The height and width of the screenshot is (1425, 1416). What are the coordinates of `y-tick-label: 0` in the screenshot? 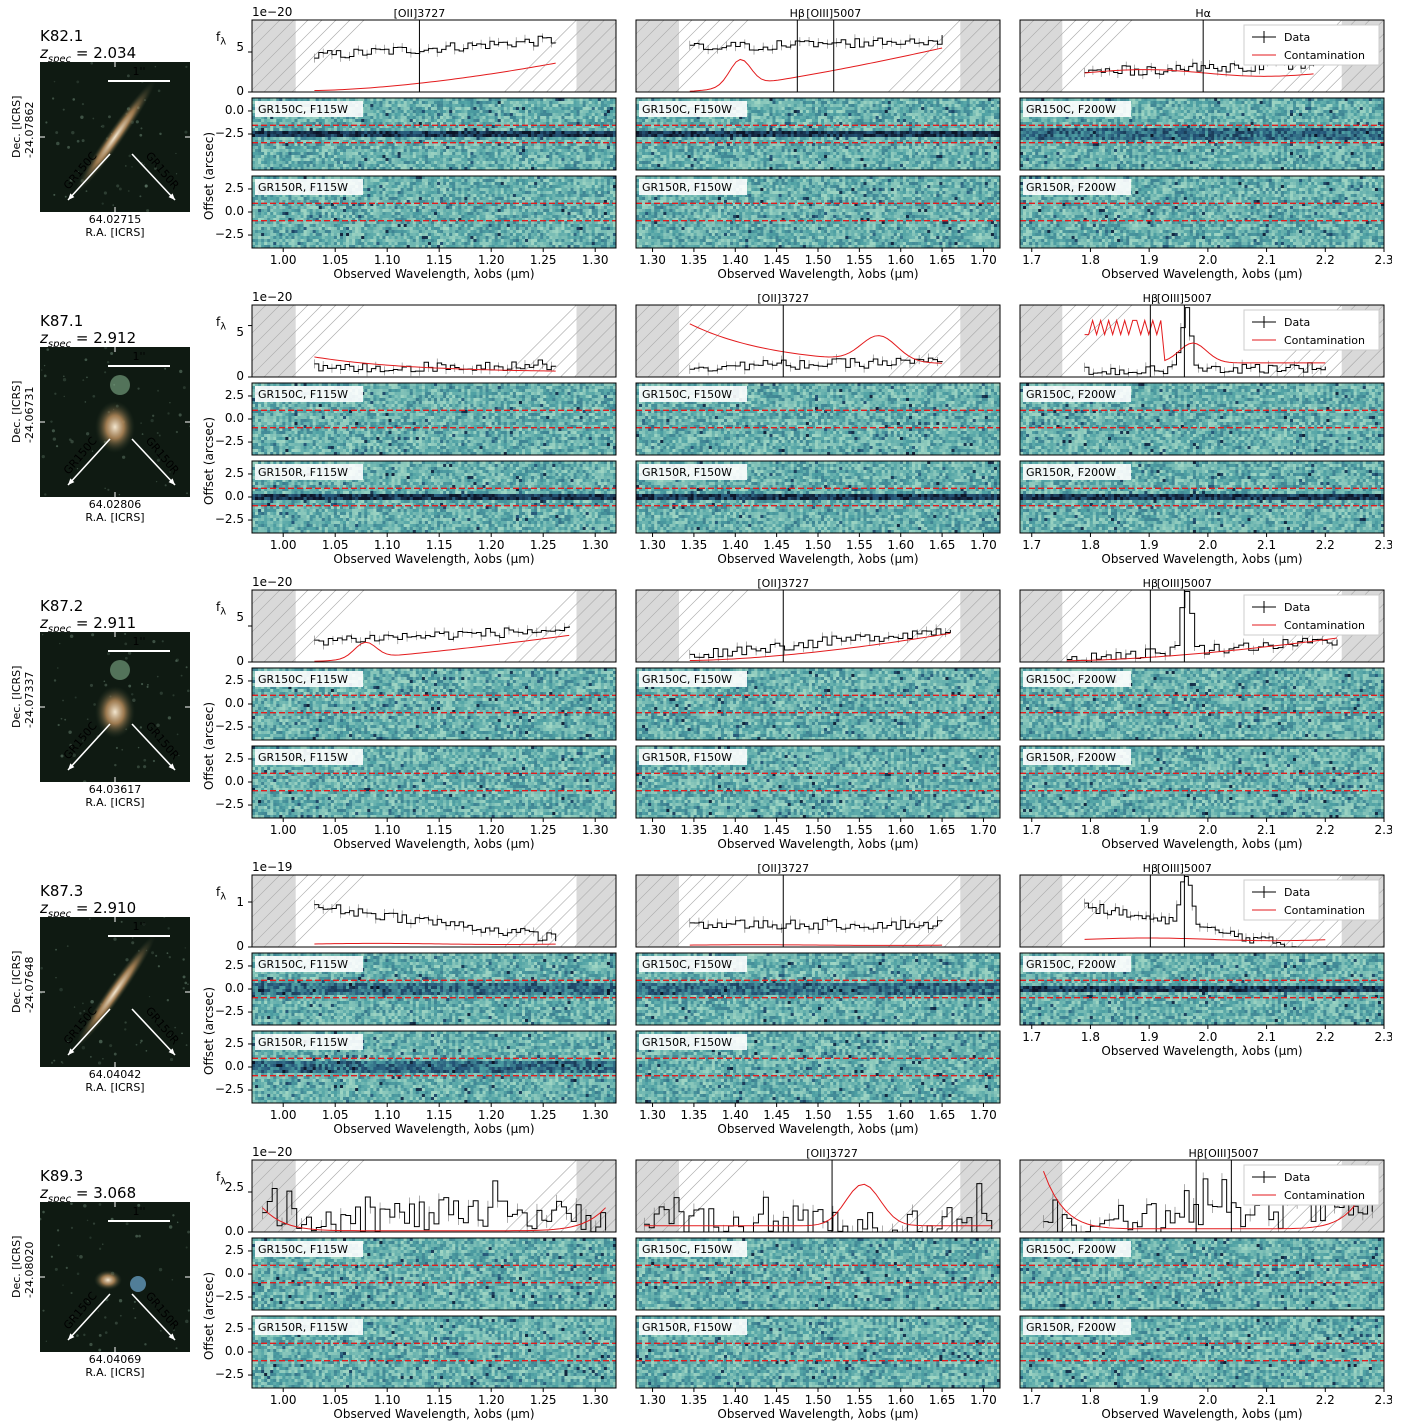 It's located at (229, 376).